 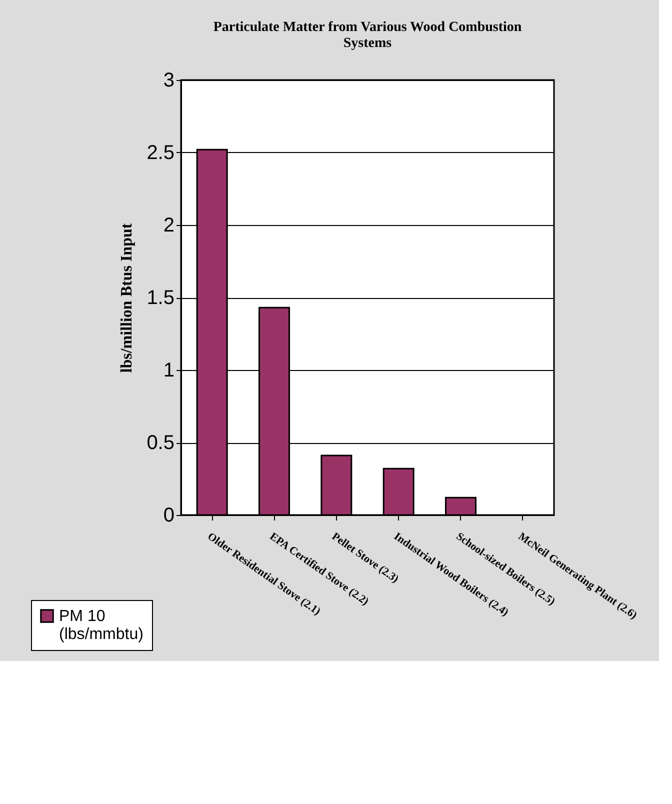 What do you see at coordinates (168, 81) in the screenshot?
I see `y-tick-label: 3` at bounding box center [168, 81].